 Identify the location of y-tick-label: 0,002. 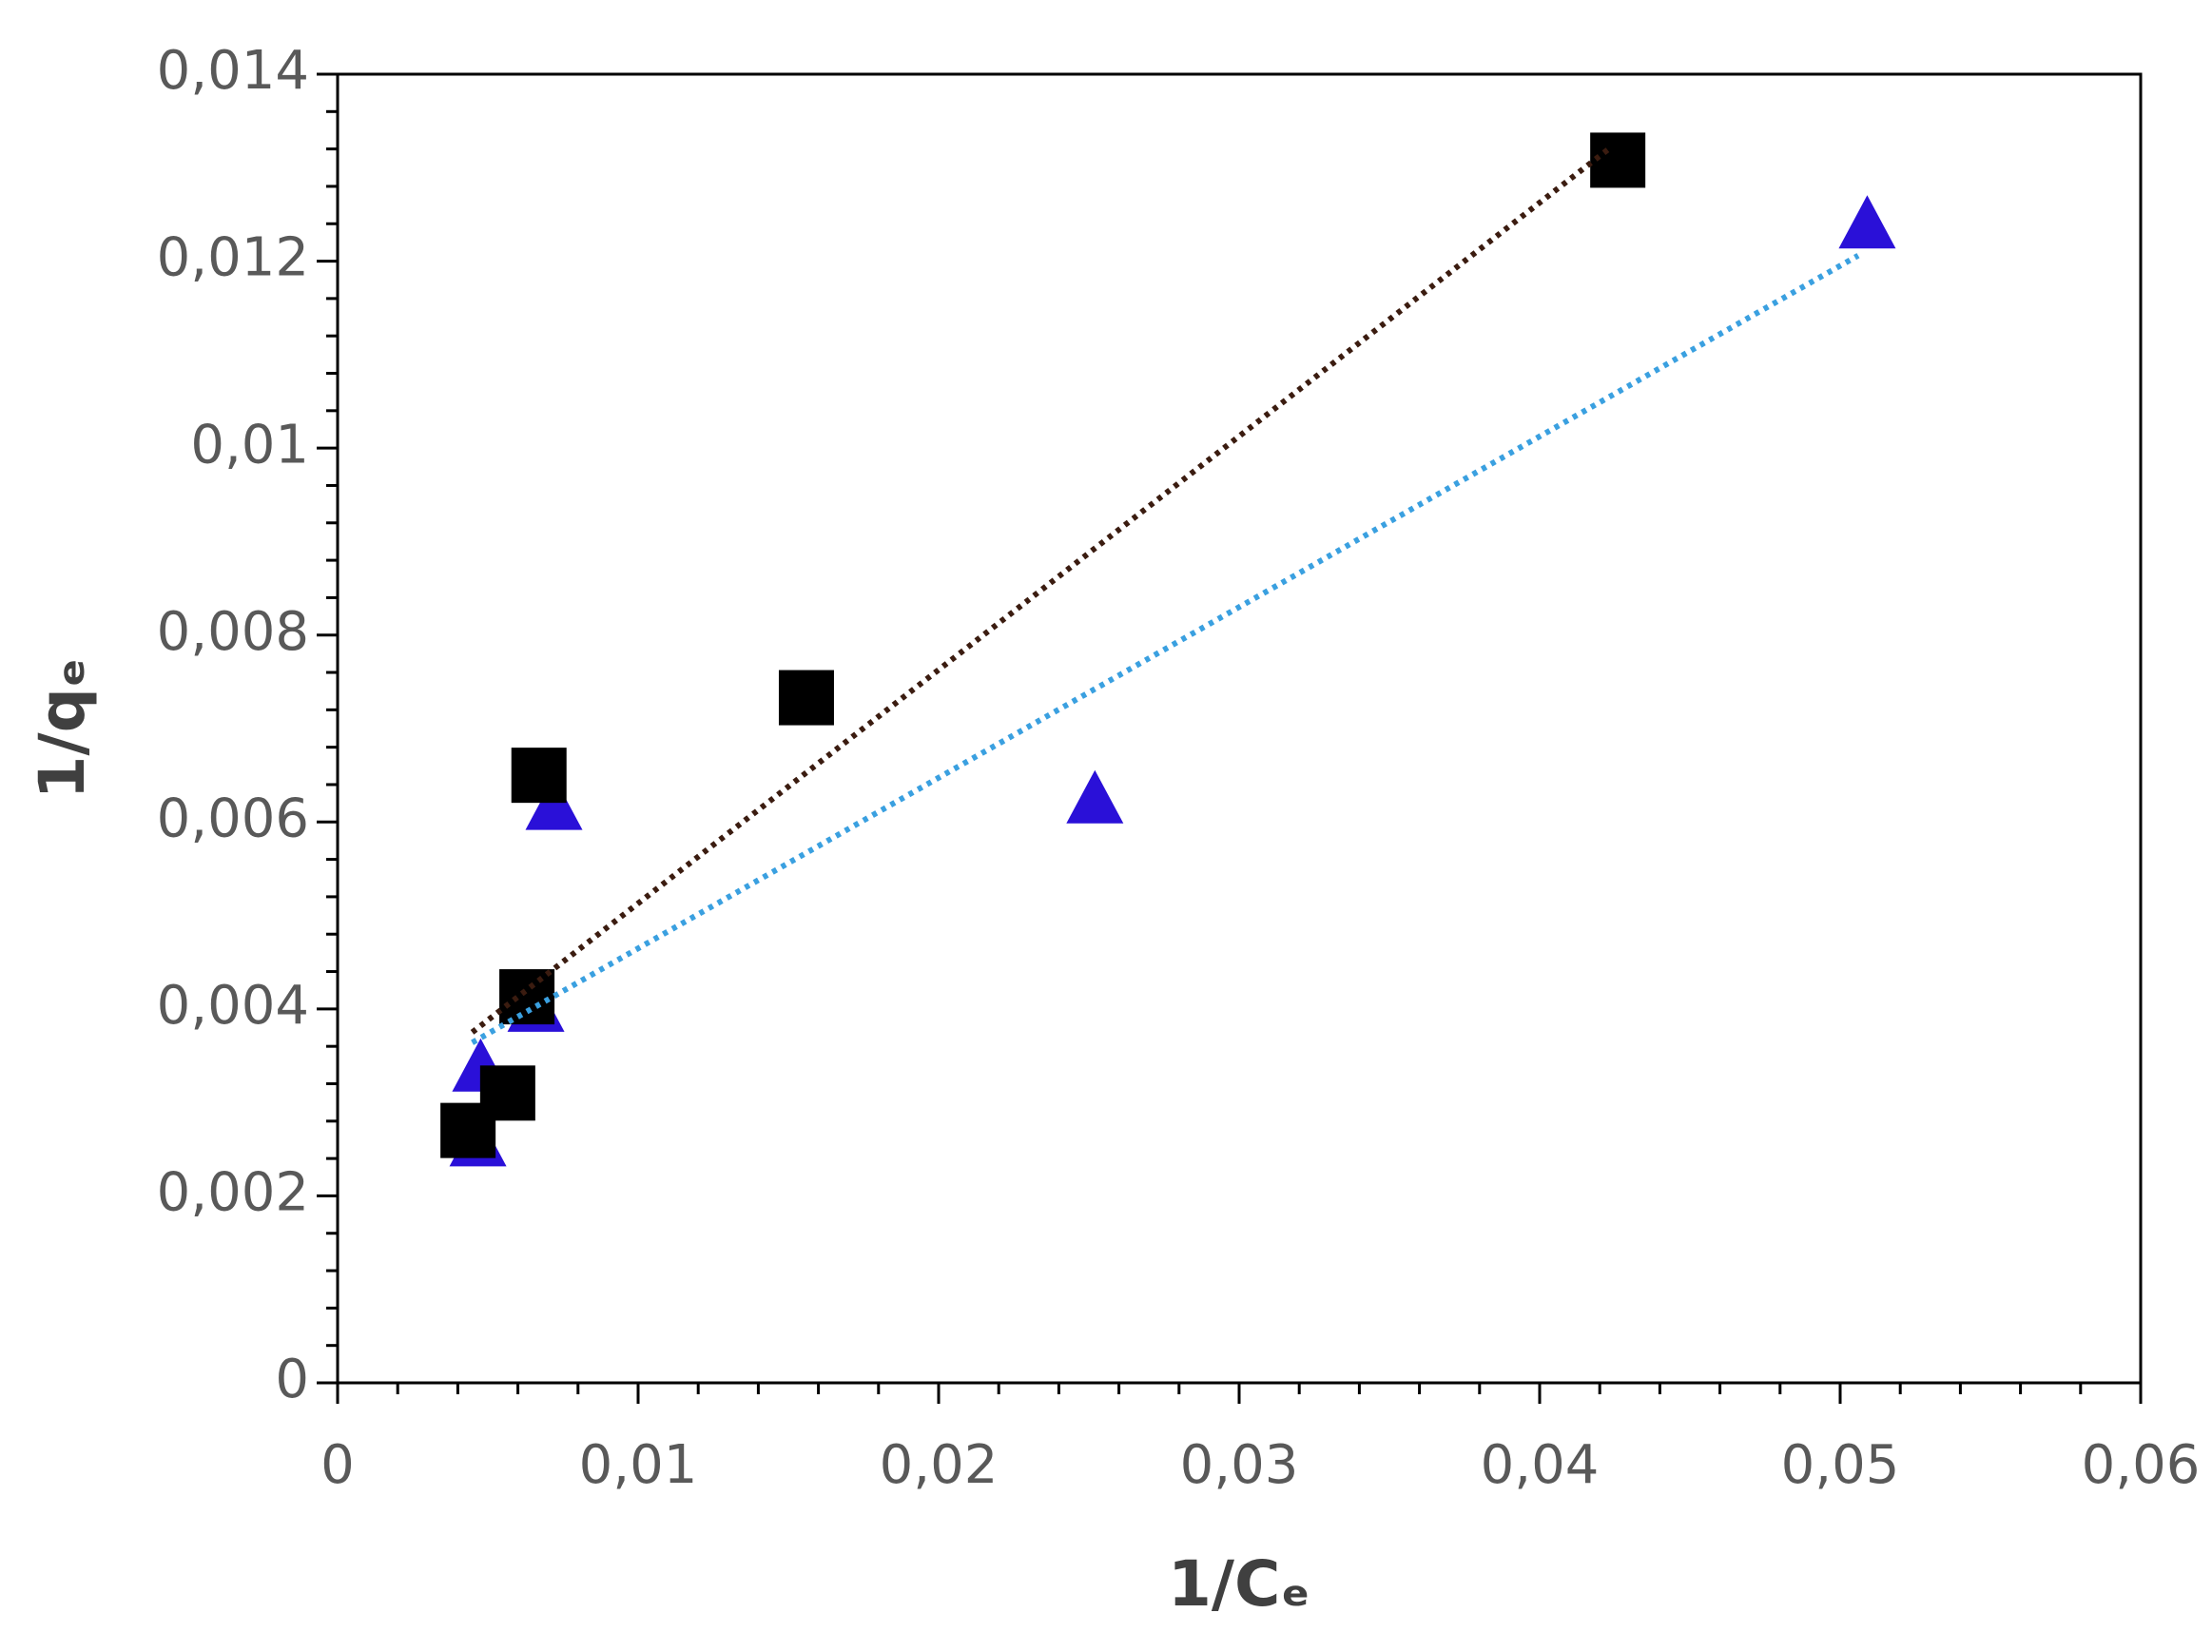
(233, 1193).